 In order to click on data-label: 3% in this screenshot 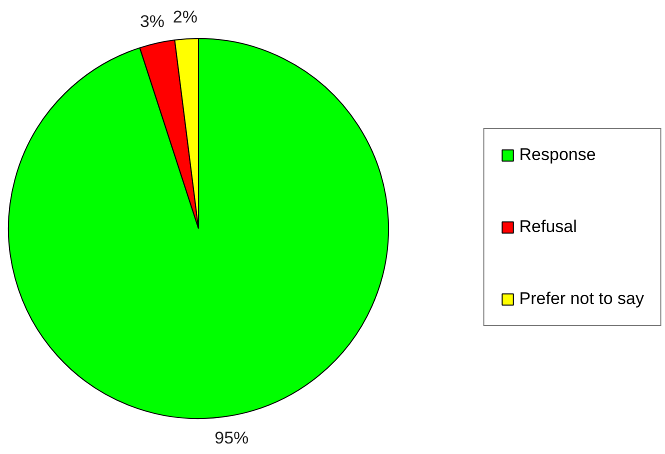, I will do `click(152, 22)`.